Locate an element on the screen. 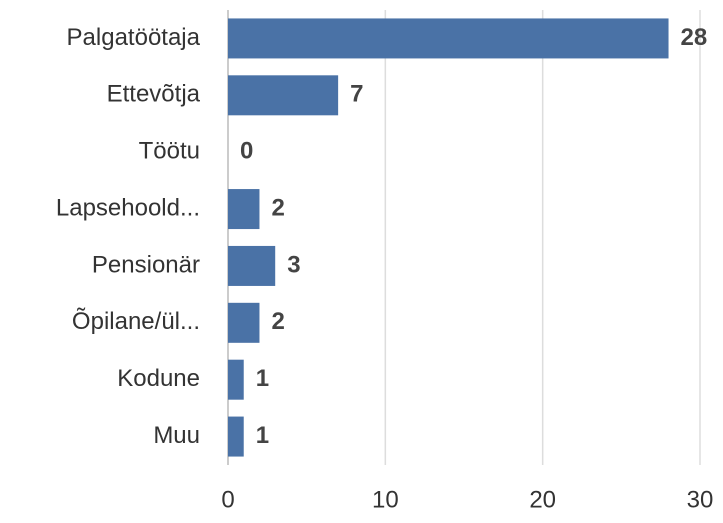  value-label: 28 is located at coordinates (694, 37).